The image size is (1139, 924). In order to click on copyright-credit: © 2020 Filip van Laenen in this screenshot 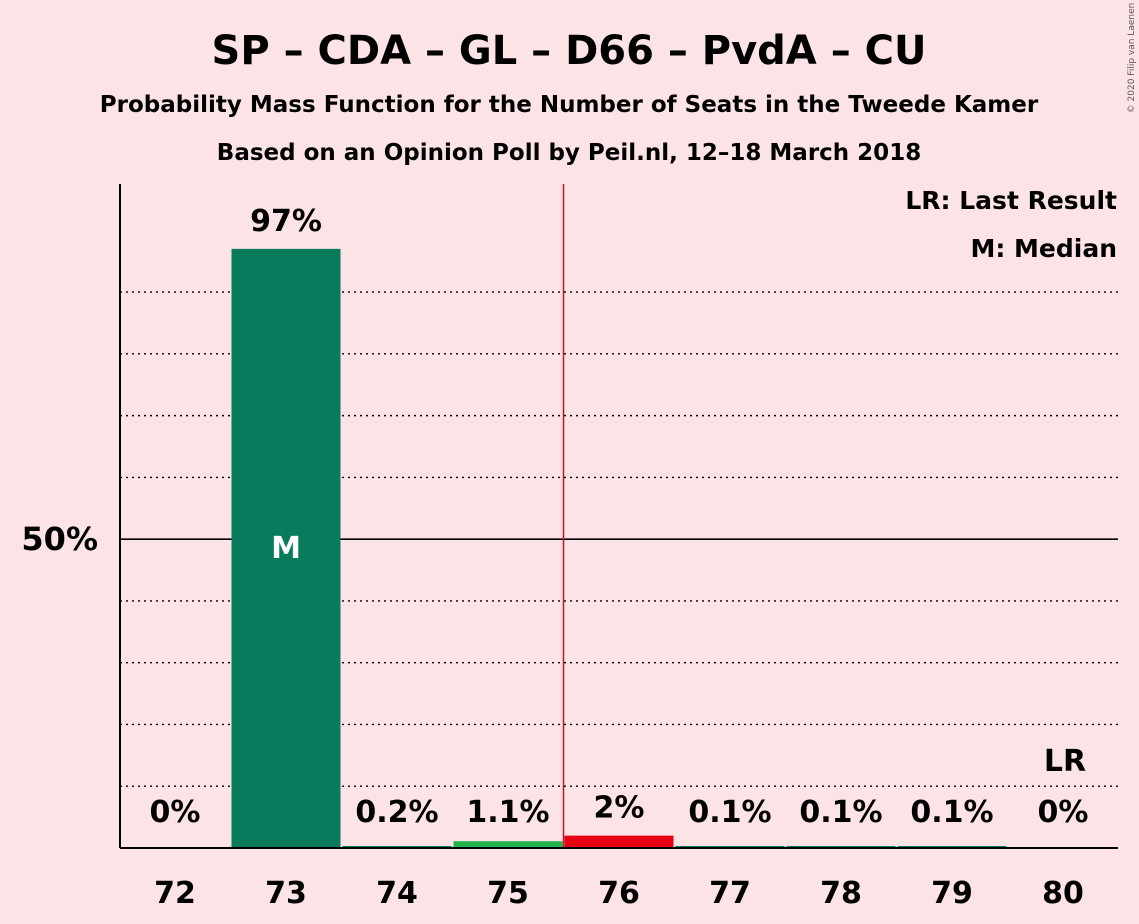, I will do `click(1132, 58)`.